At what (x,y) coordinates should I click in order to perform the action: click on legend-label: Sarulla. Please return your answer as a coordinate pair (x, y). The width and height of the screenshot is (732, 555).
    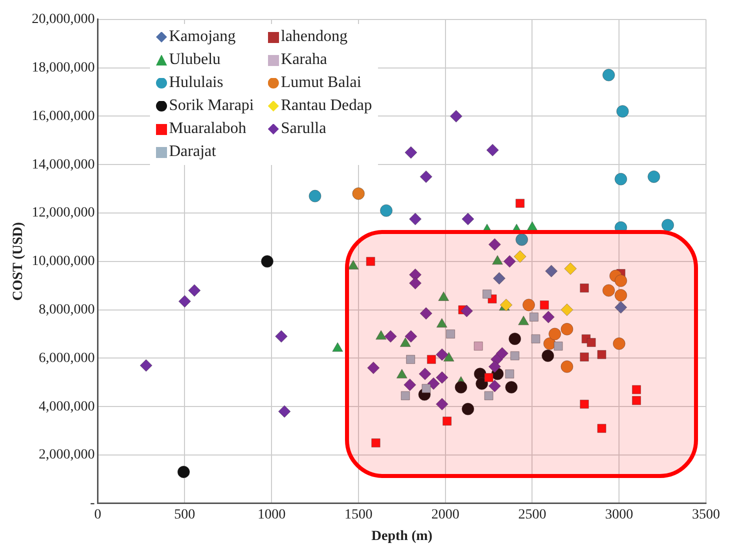
    Looking at the image, I should click on (303, 129).